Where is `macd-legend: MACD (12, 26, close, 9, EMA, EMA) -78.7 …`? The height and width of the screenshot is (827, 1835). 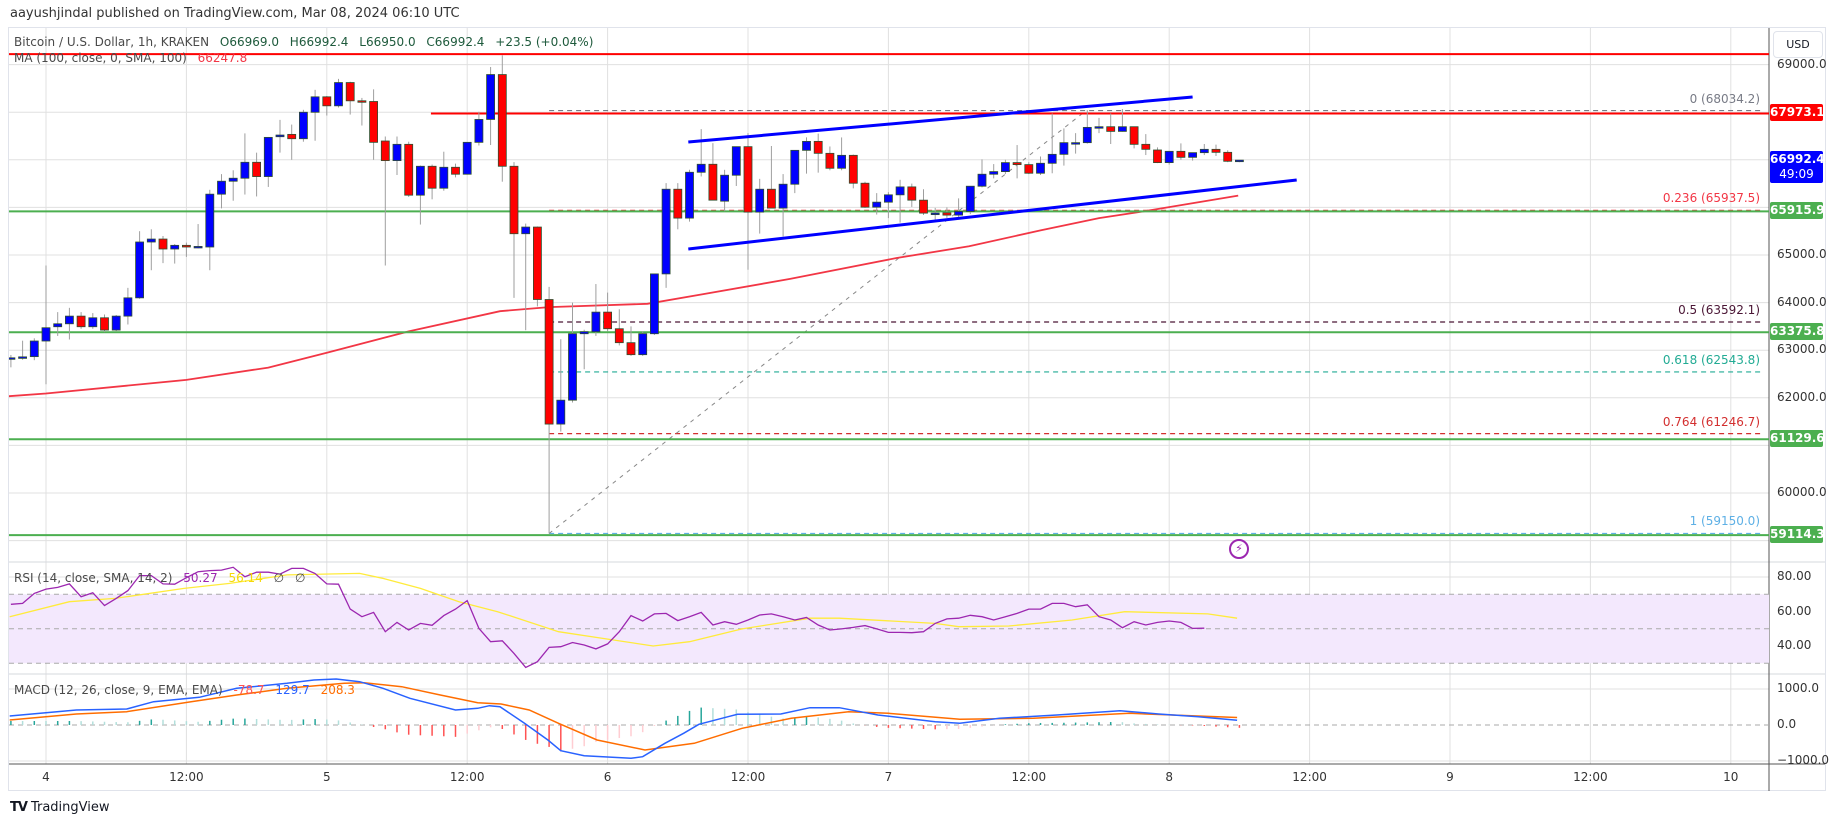
macd-legend: MACD (12, 26, close, 9, EMA, EMA) -78.7 … is located at coordinates (188, 690).